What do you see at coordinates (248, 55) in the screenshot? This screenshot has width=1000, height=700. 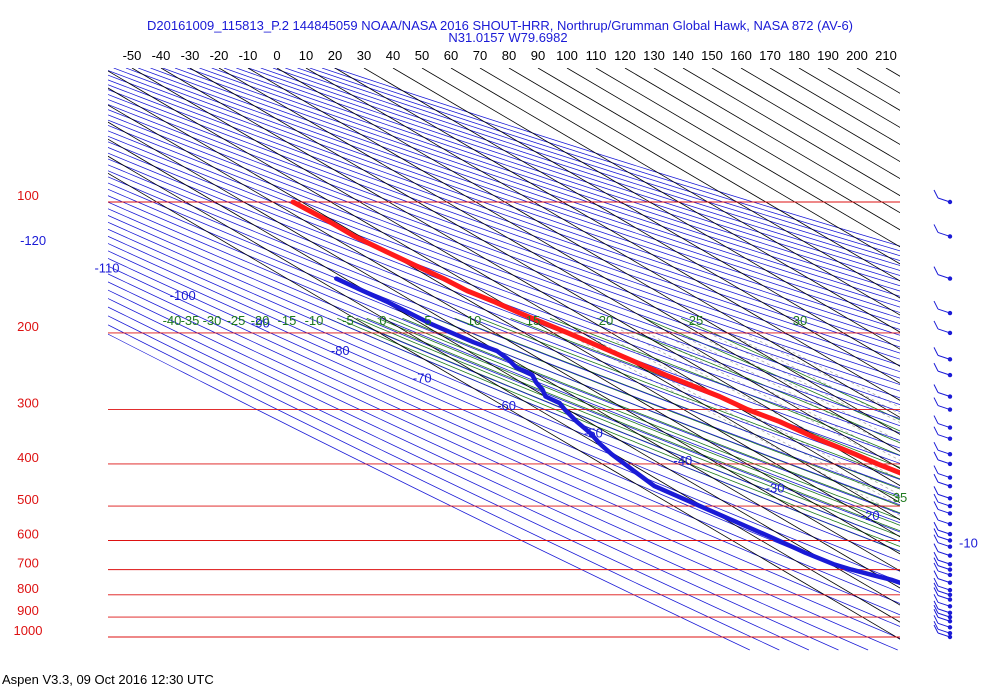 I see `temperature-tick-label: -10` at bounding box center [248, 55].